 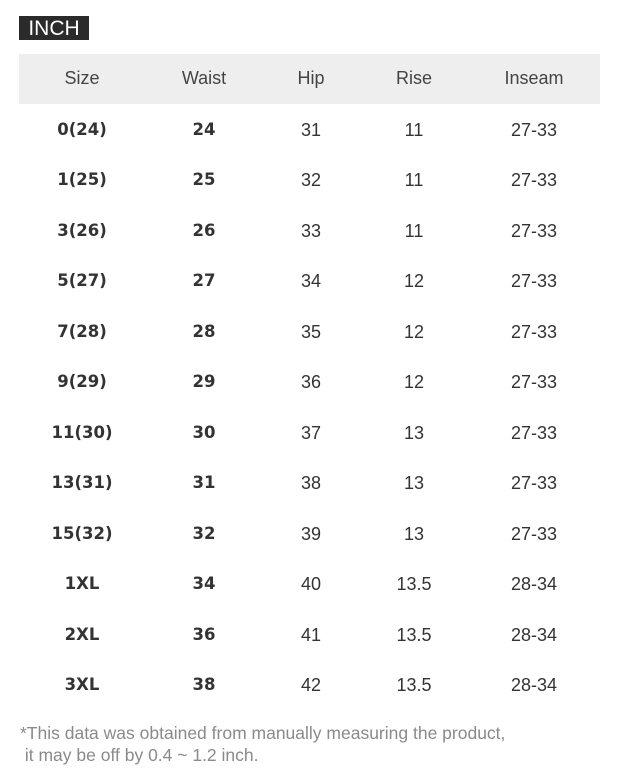 I want to click on cell-hip: 37, so click(x=311, y=432).